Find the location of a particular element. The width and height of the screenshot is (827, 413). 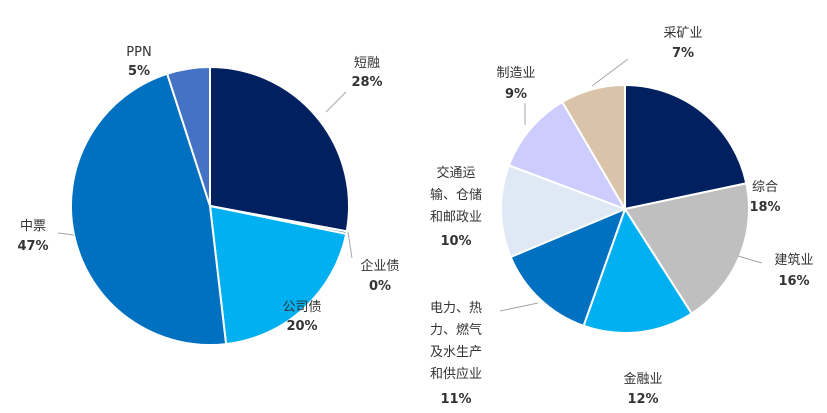

slice-label-transport: 交通运 输、仓储 和邮政业 is located at coordinates (456, 195).